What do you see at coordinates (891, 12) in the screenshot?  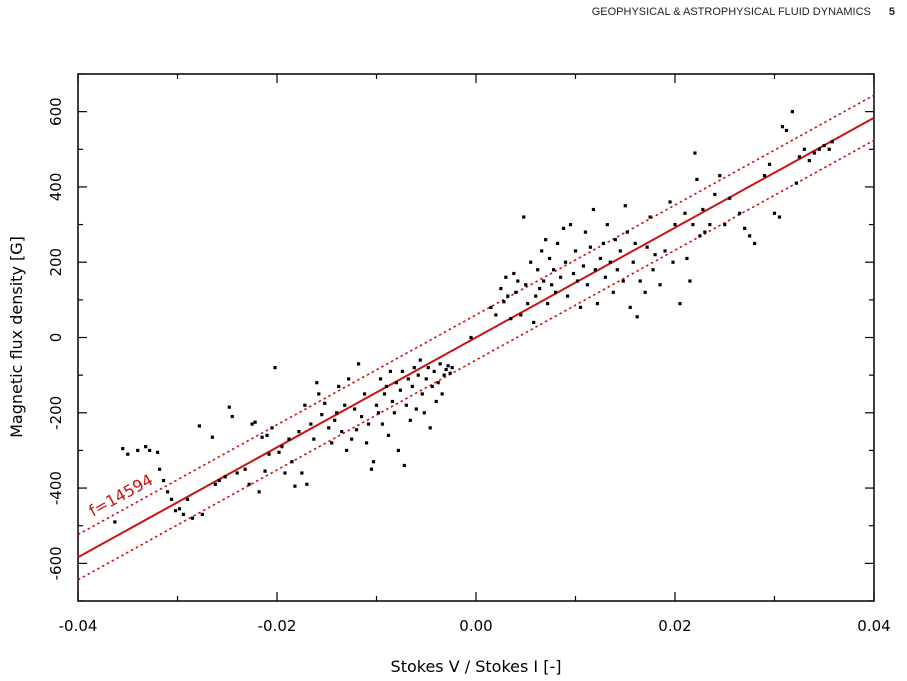 I see `page-number: 5` at bounding box center [891, 12].